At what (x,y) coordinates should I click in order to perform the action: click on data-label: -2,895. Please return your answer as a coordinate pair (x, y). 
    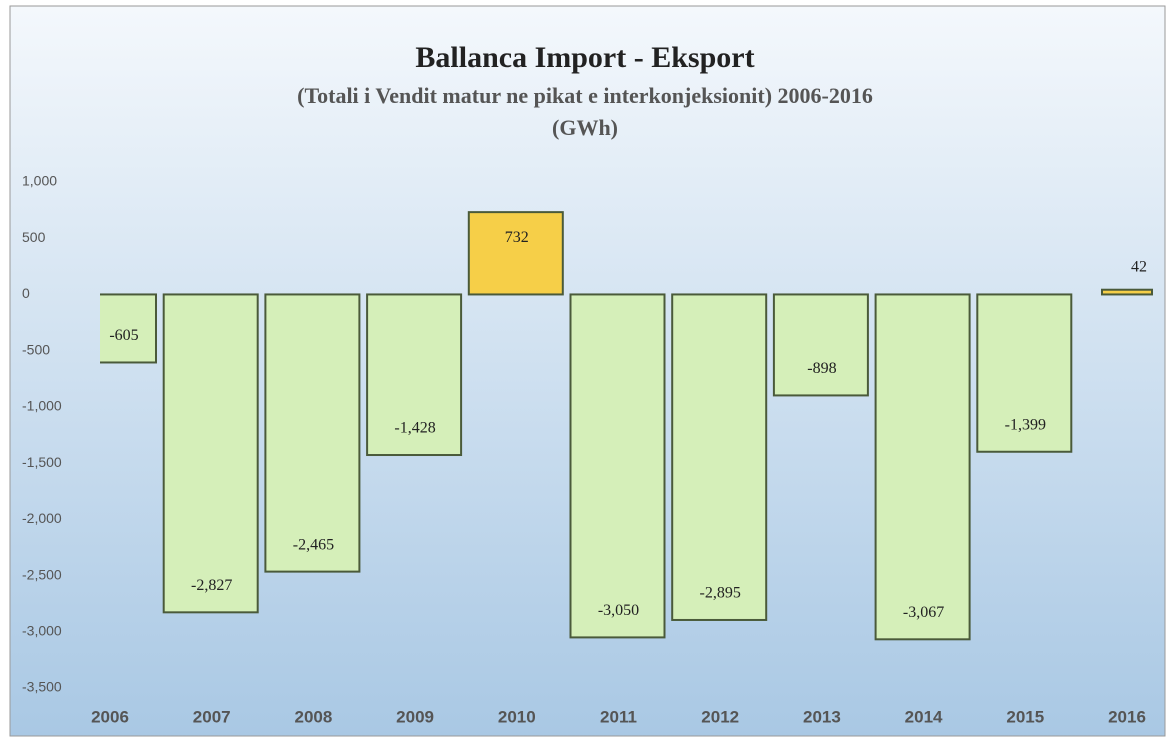
    Looking at the image, I should click on (720, 593).